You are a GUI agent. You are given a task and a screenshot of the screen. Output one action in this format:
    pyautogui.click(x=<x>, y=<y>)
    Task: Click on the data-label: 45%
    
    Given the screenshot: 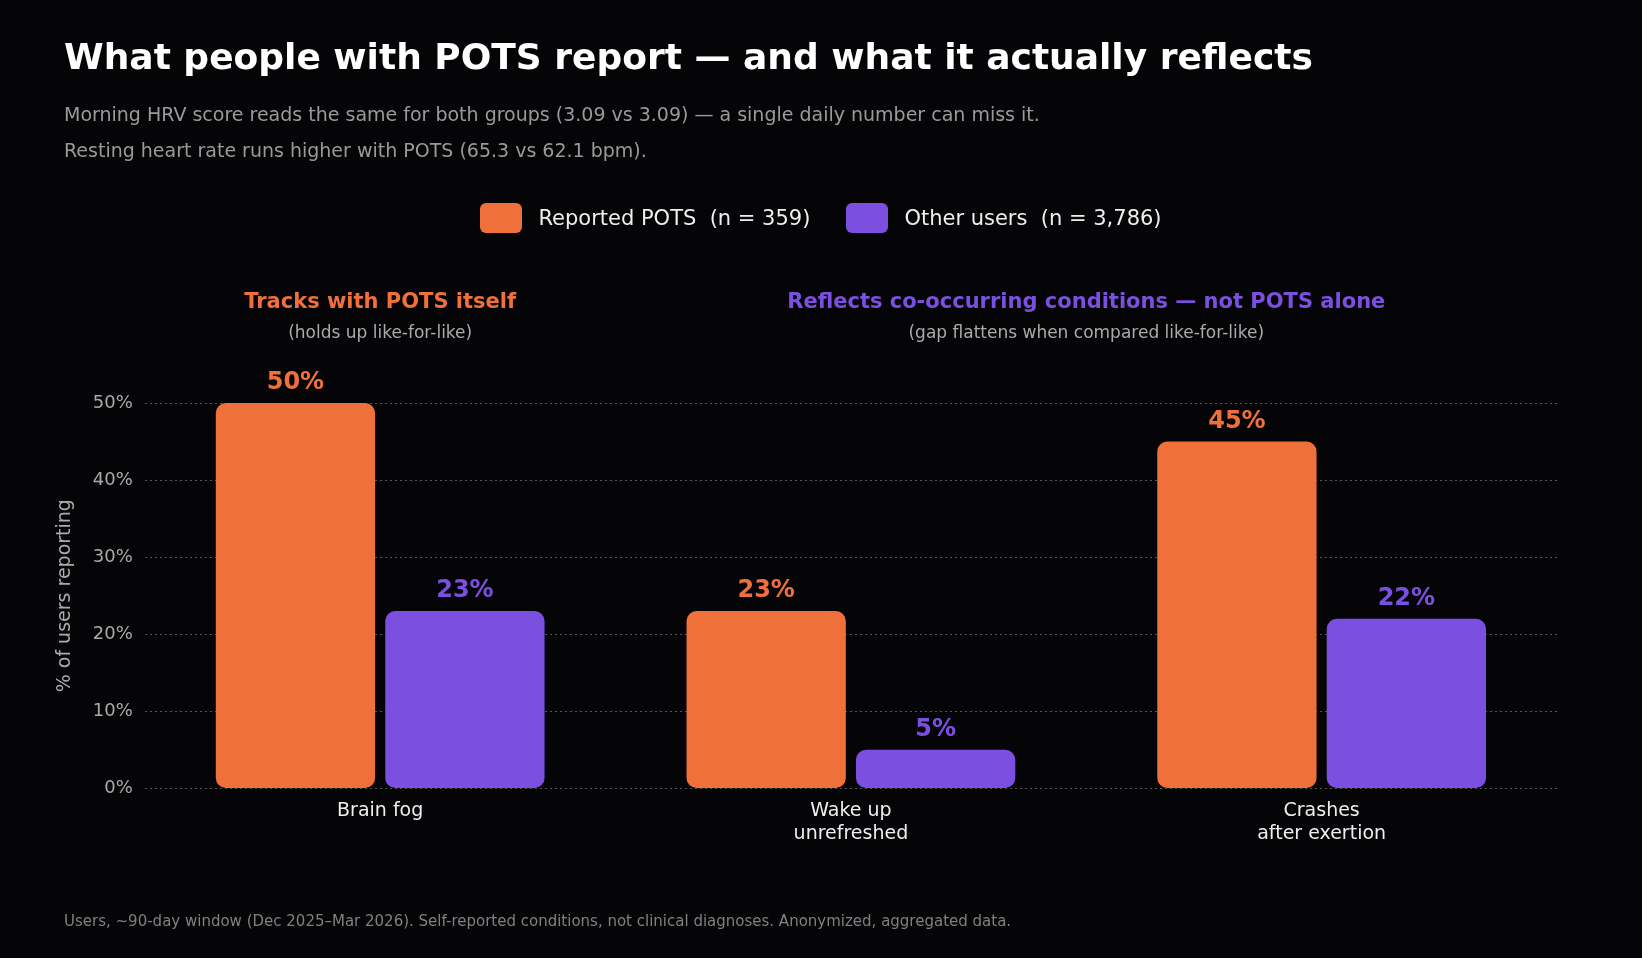 What is the action you would take?
    pyautogui.click(x=1237, y=419)
    